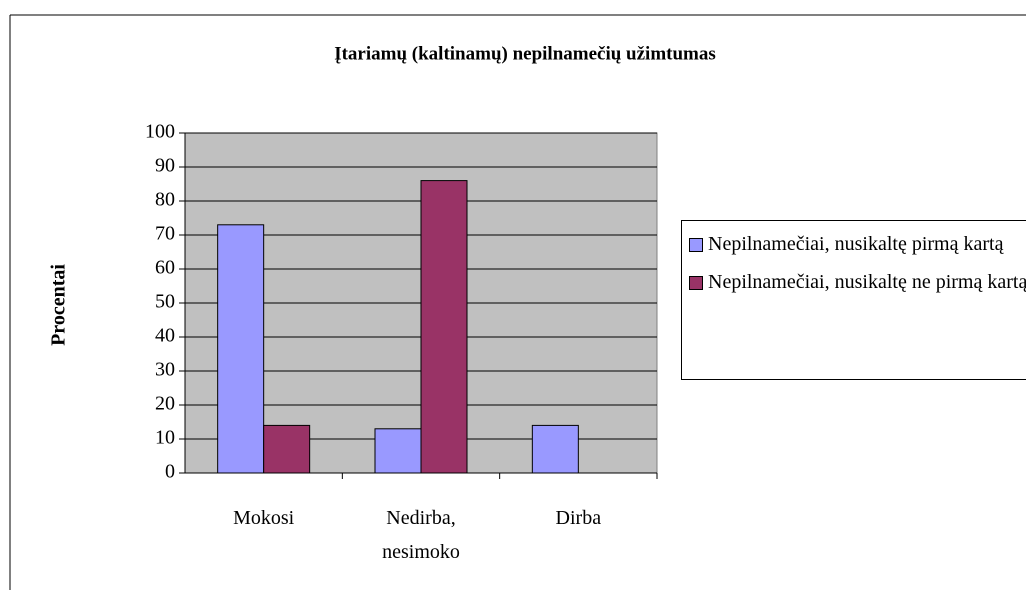 This screenshot has height=590, width=1026. Describe the element at coordinates (165, 268) in the screenshot. I see `y-tick-label: 60` at that location.